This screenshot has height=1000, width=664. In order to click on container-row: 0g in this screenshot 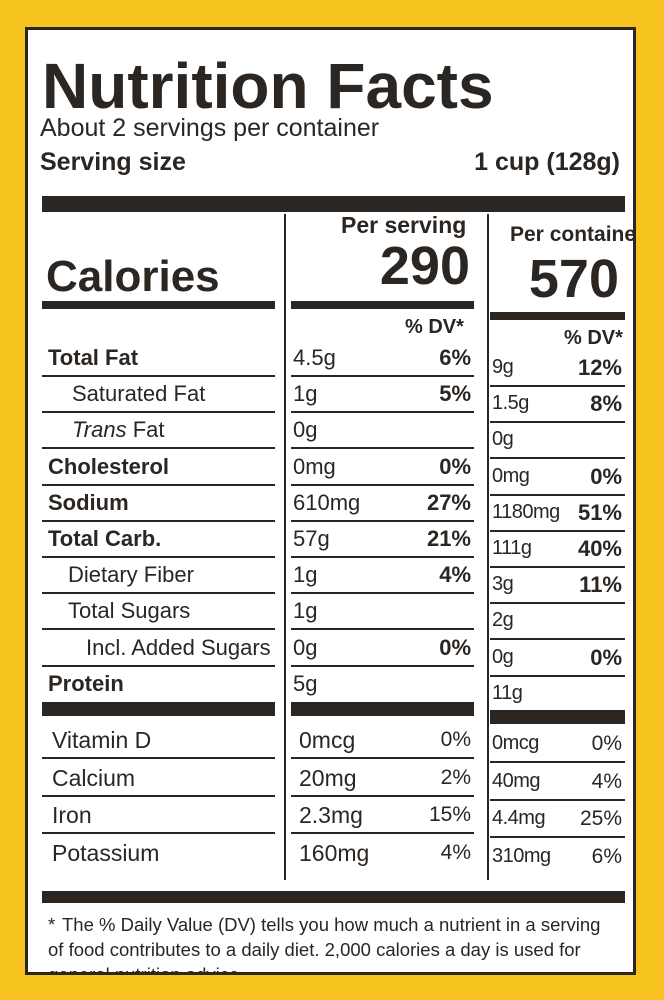, I will do `click(557, 441)`.